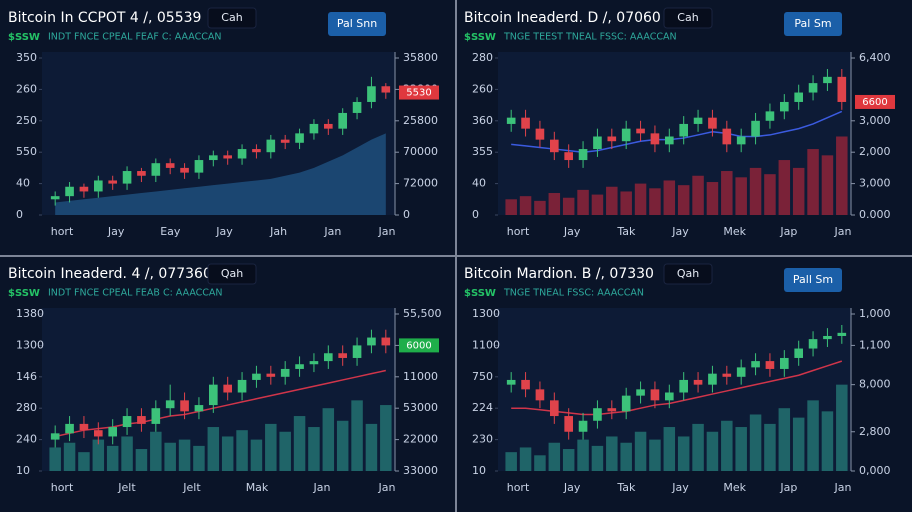 Image resolution: width=912 pixels, height=512 pixels. Describe the element at coordinates (257, 487) in the screenshot. I see `x-tick-label: Mak` at that location.